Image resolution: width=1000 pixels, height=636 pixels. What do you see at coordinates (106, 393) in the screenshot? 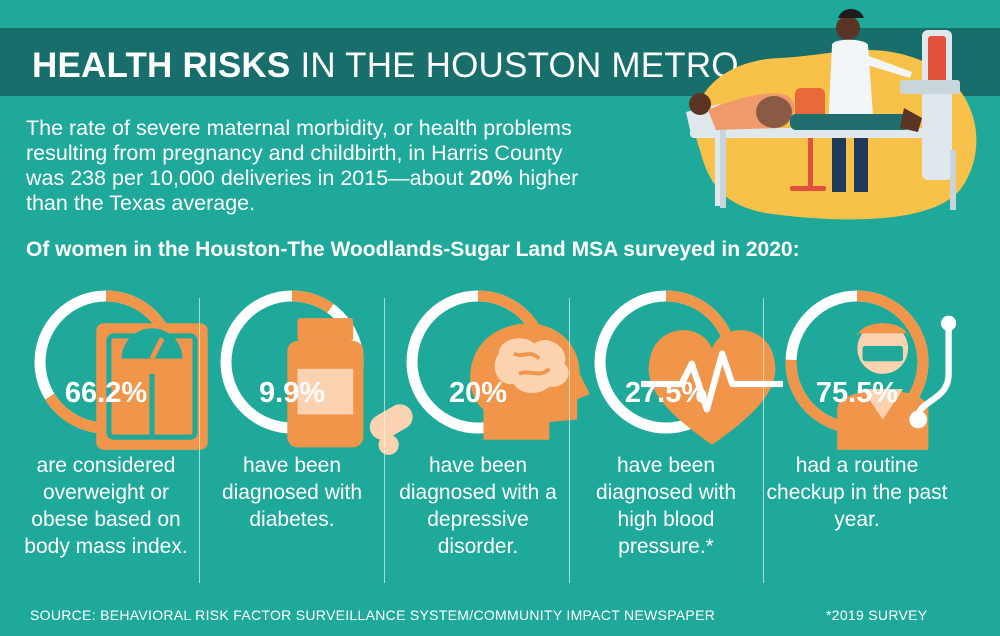
I see `stat-value: 66.2%` at bounding box center [106, 393].